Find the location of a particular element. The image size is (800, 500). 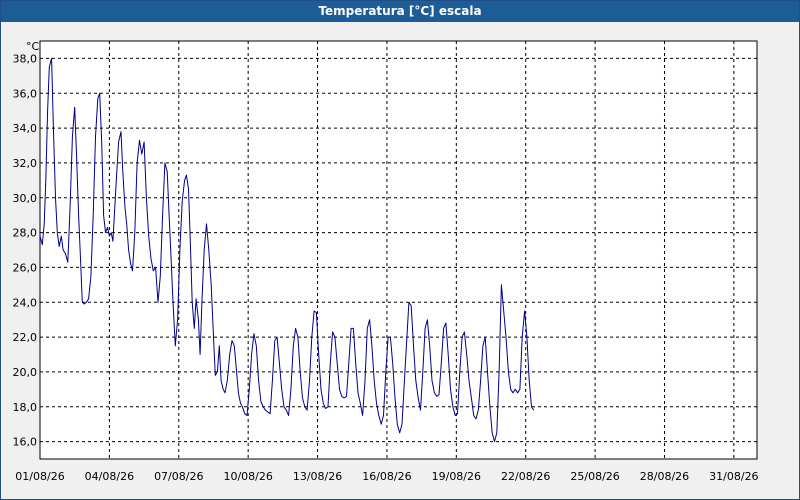

x-tick-label: 28/08/26 is located at coordinates (664, 476).